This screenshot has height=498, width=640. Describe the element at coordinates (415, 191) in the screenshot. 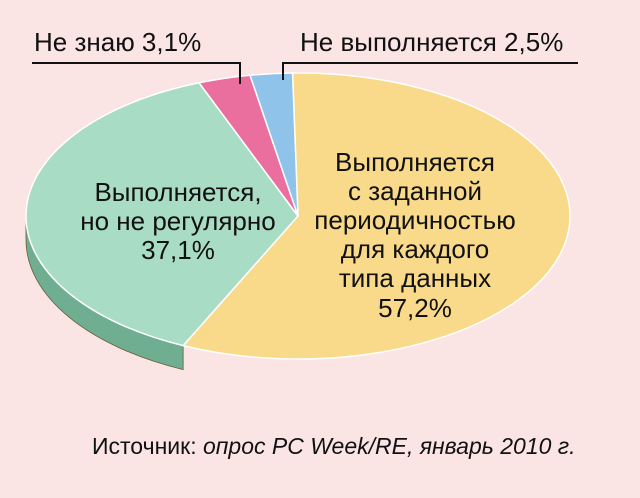

I see `label-main-line-2: с заданной` at that location.